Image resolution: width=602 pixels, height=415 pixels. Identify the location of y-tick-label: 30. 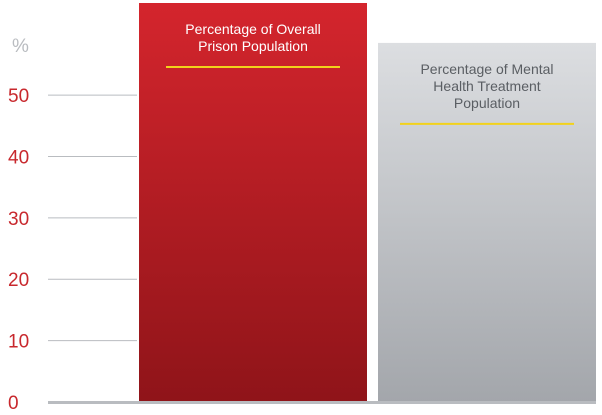
(18, 219).